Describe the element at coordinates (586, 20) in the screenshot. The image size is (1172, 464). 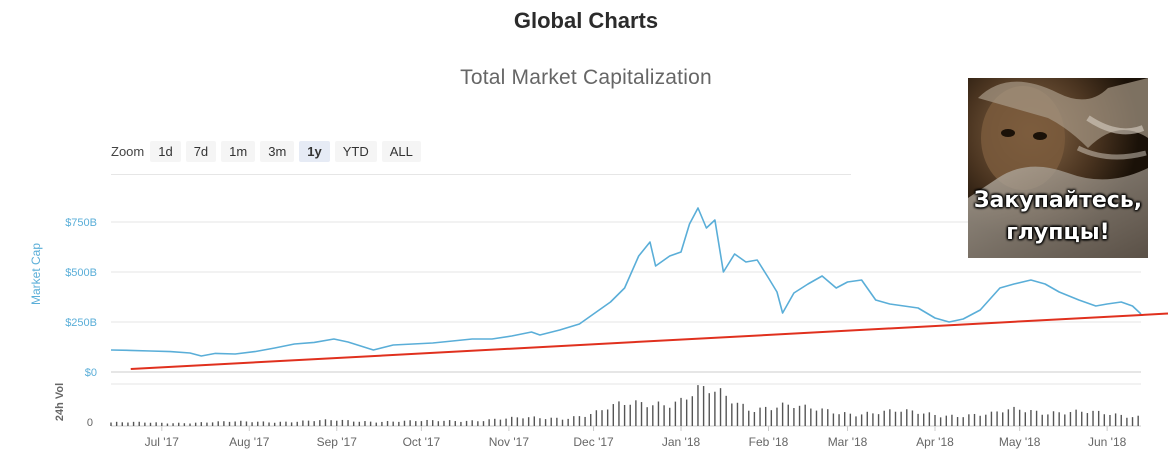
I see `page-heading: Global Charts` at that location.